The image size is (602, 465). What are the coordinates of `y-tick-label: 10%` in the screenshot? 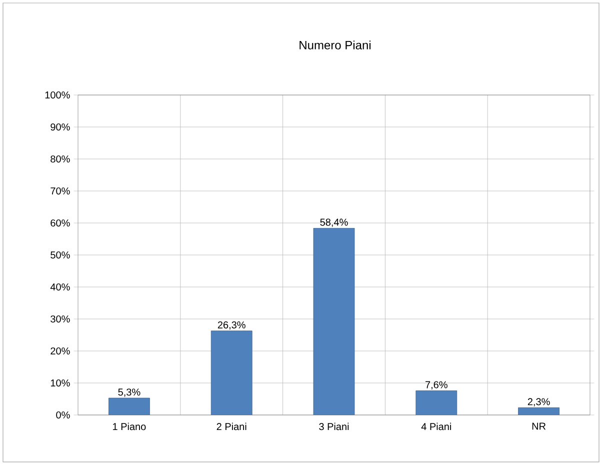 It's located at (60, 383).